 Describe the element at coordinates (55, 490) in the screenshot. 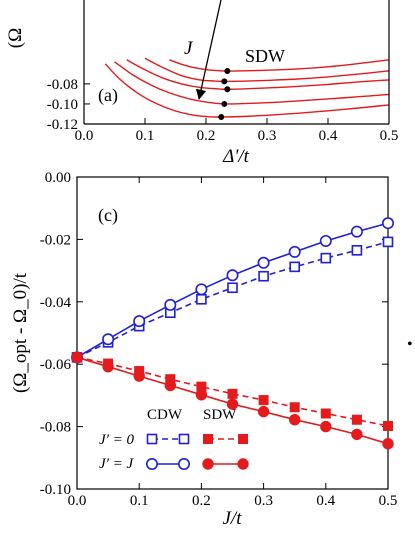

I see `panel-c-y-tick-label: -0.10` at that location.